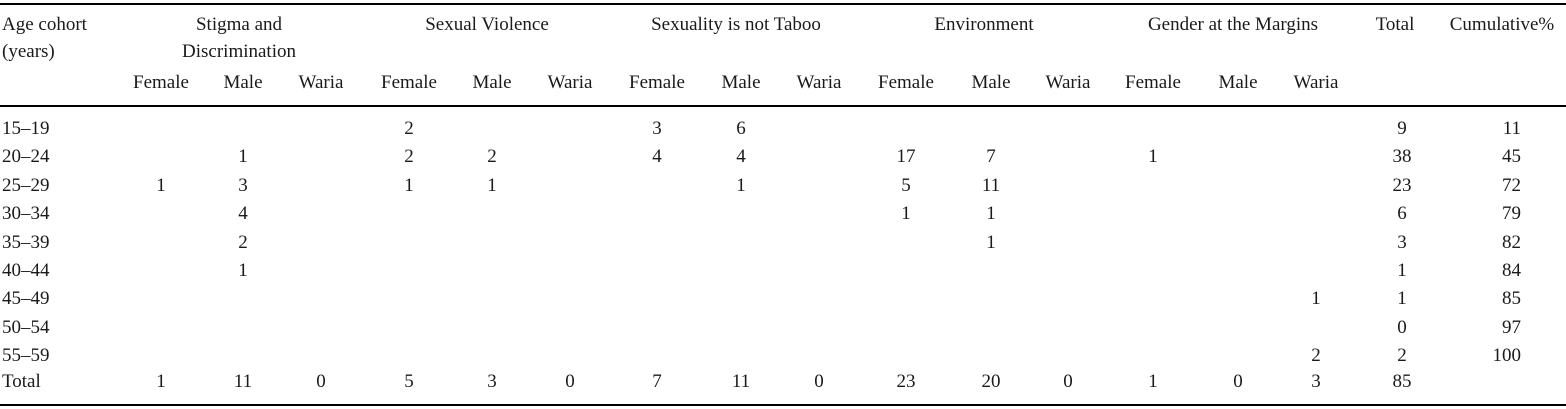  What do you see at coordinates (1153, 82) in the screenshot?
I see `subheader-12: Female` at bounding box center [1153, 82].